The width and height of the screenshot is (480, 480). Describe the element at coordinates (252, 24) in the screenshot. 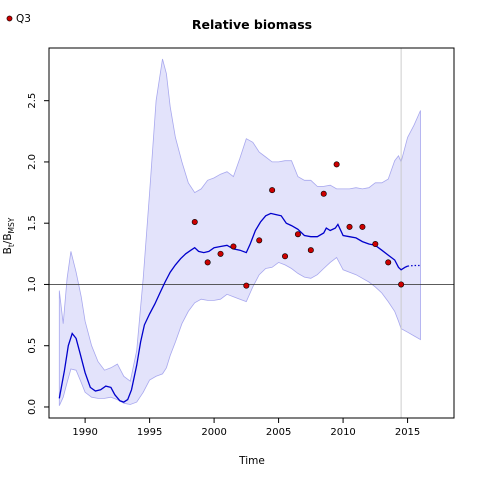

I see `chart-title: Relative biomass` at that location.